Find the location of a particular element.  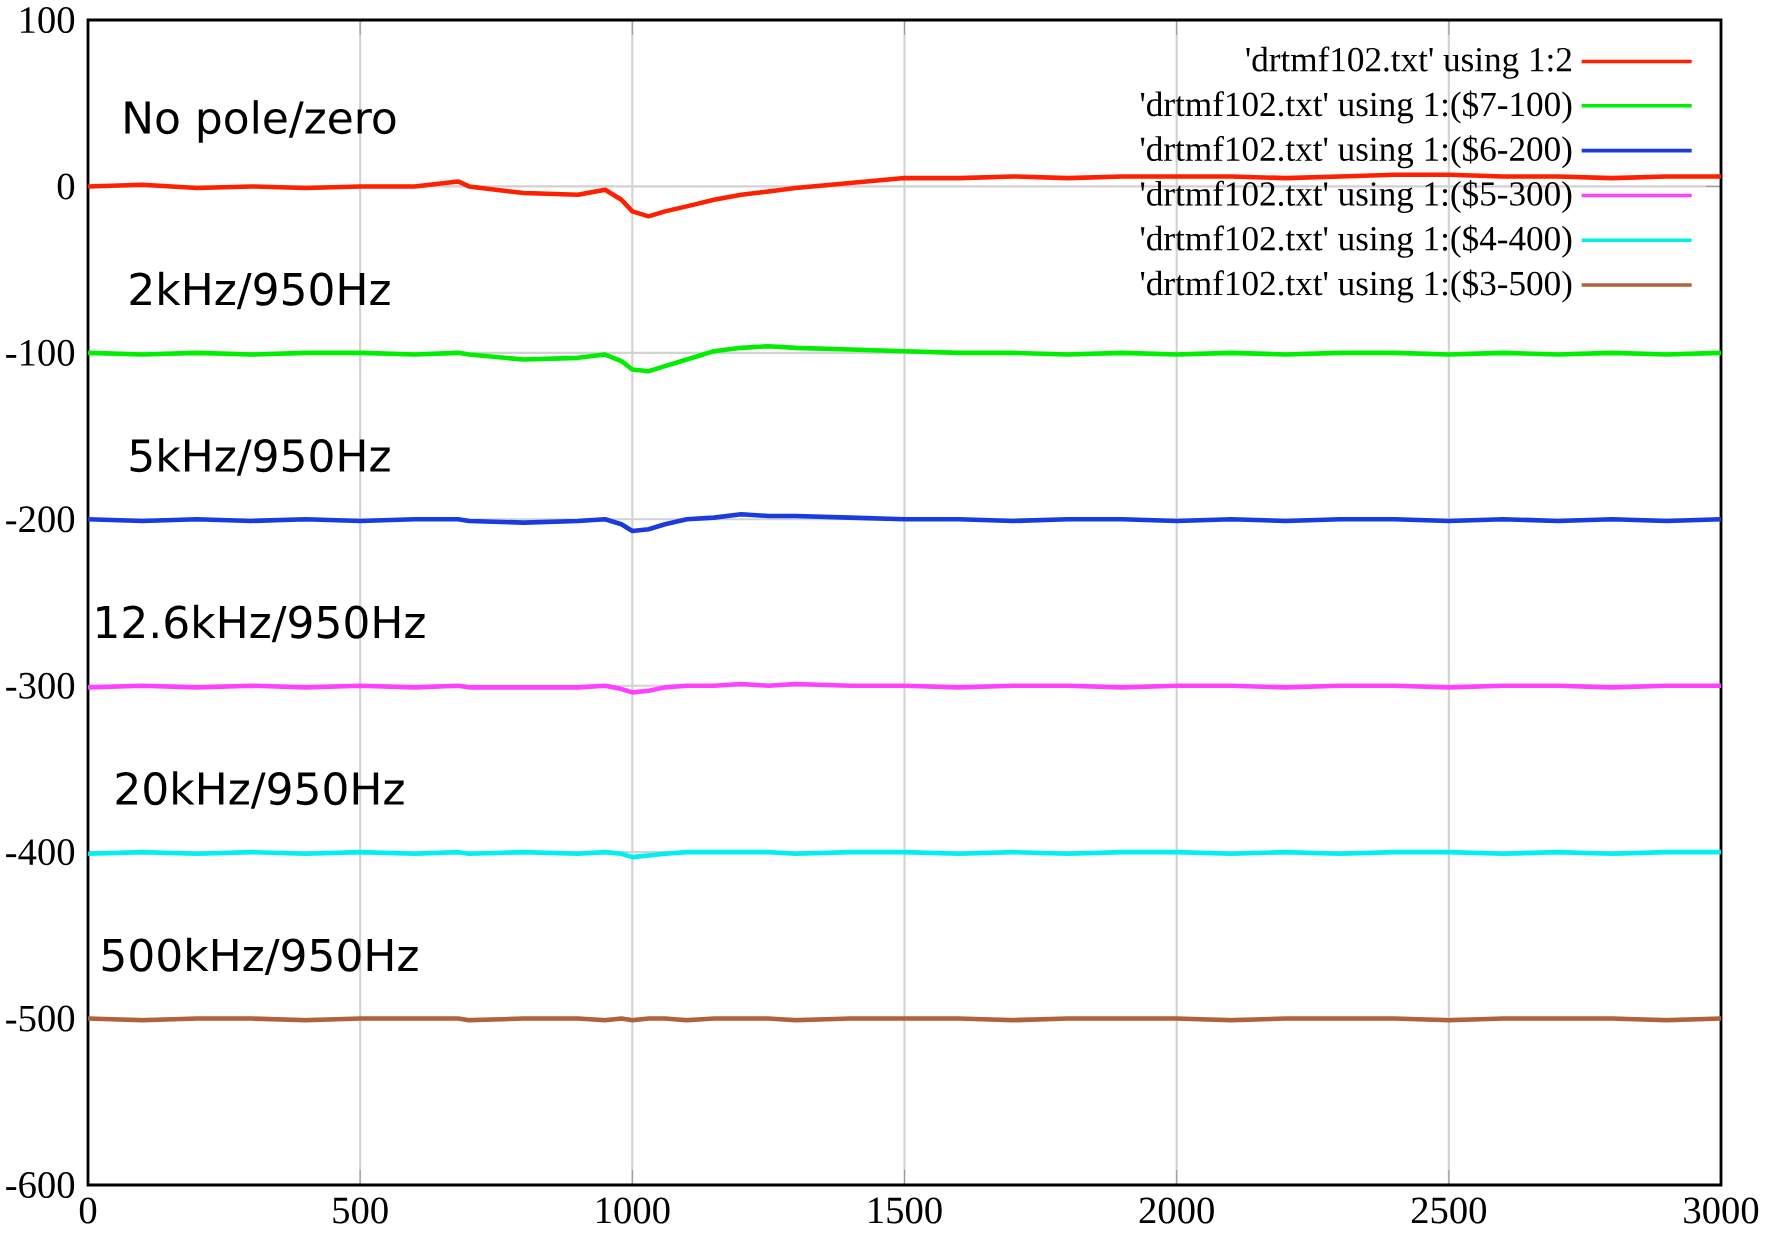

annotation: No pole/zero is located at coordinates (260, 121).